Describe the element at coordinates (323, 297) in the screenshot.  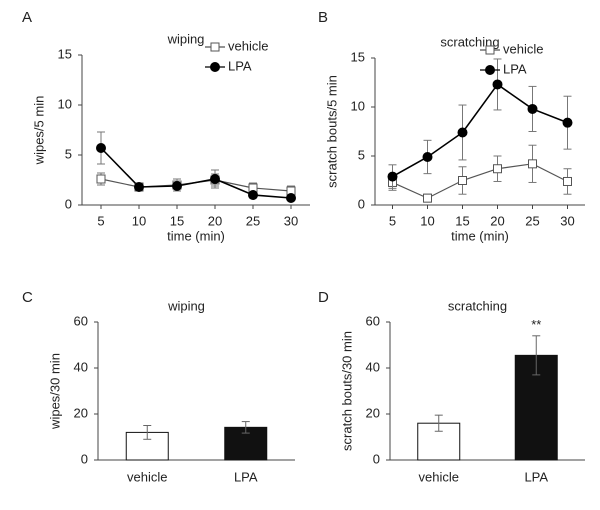
I see `panel-label: D` at that location.